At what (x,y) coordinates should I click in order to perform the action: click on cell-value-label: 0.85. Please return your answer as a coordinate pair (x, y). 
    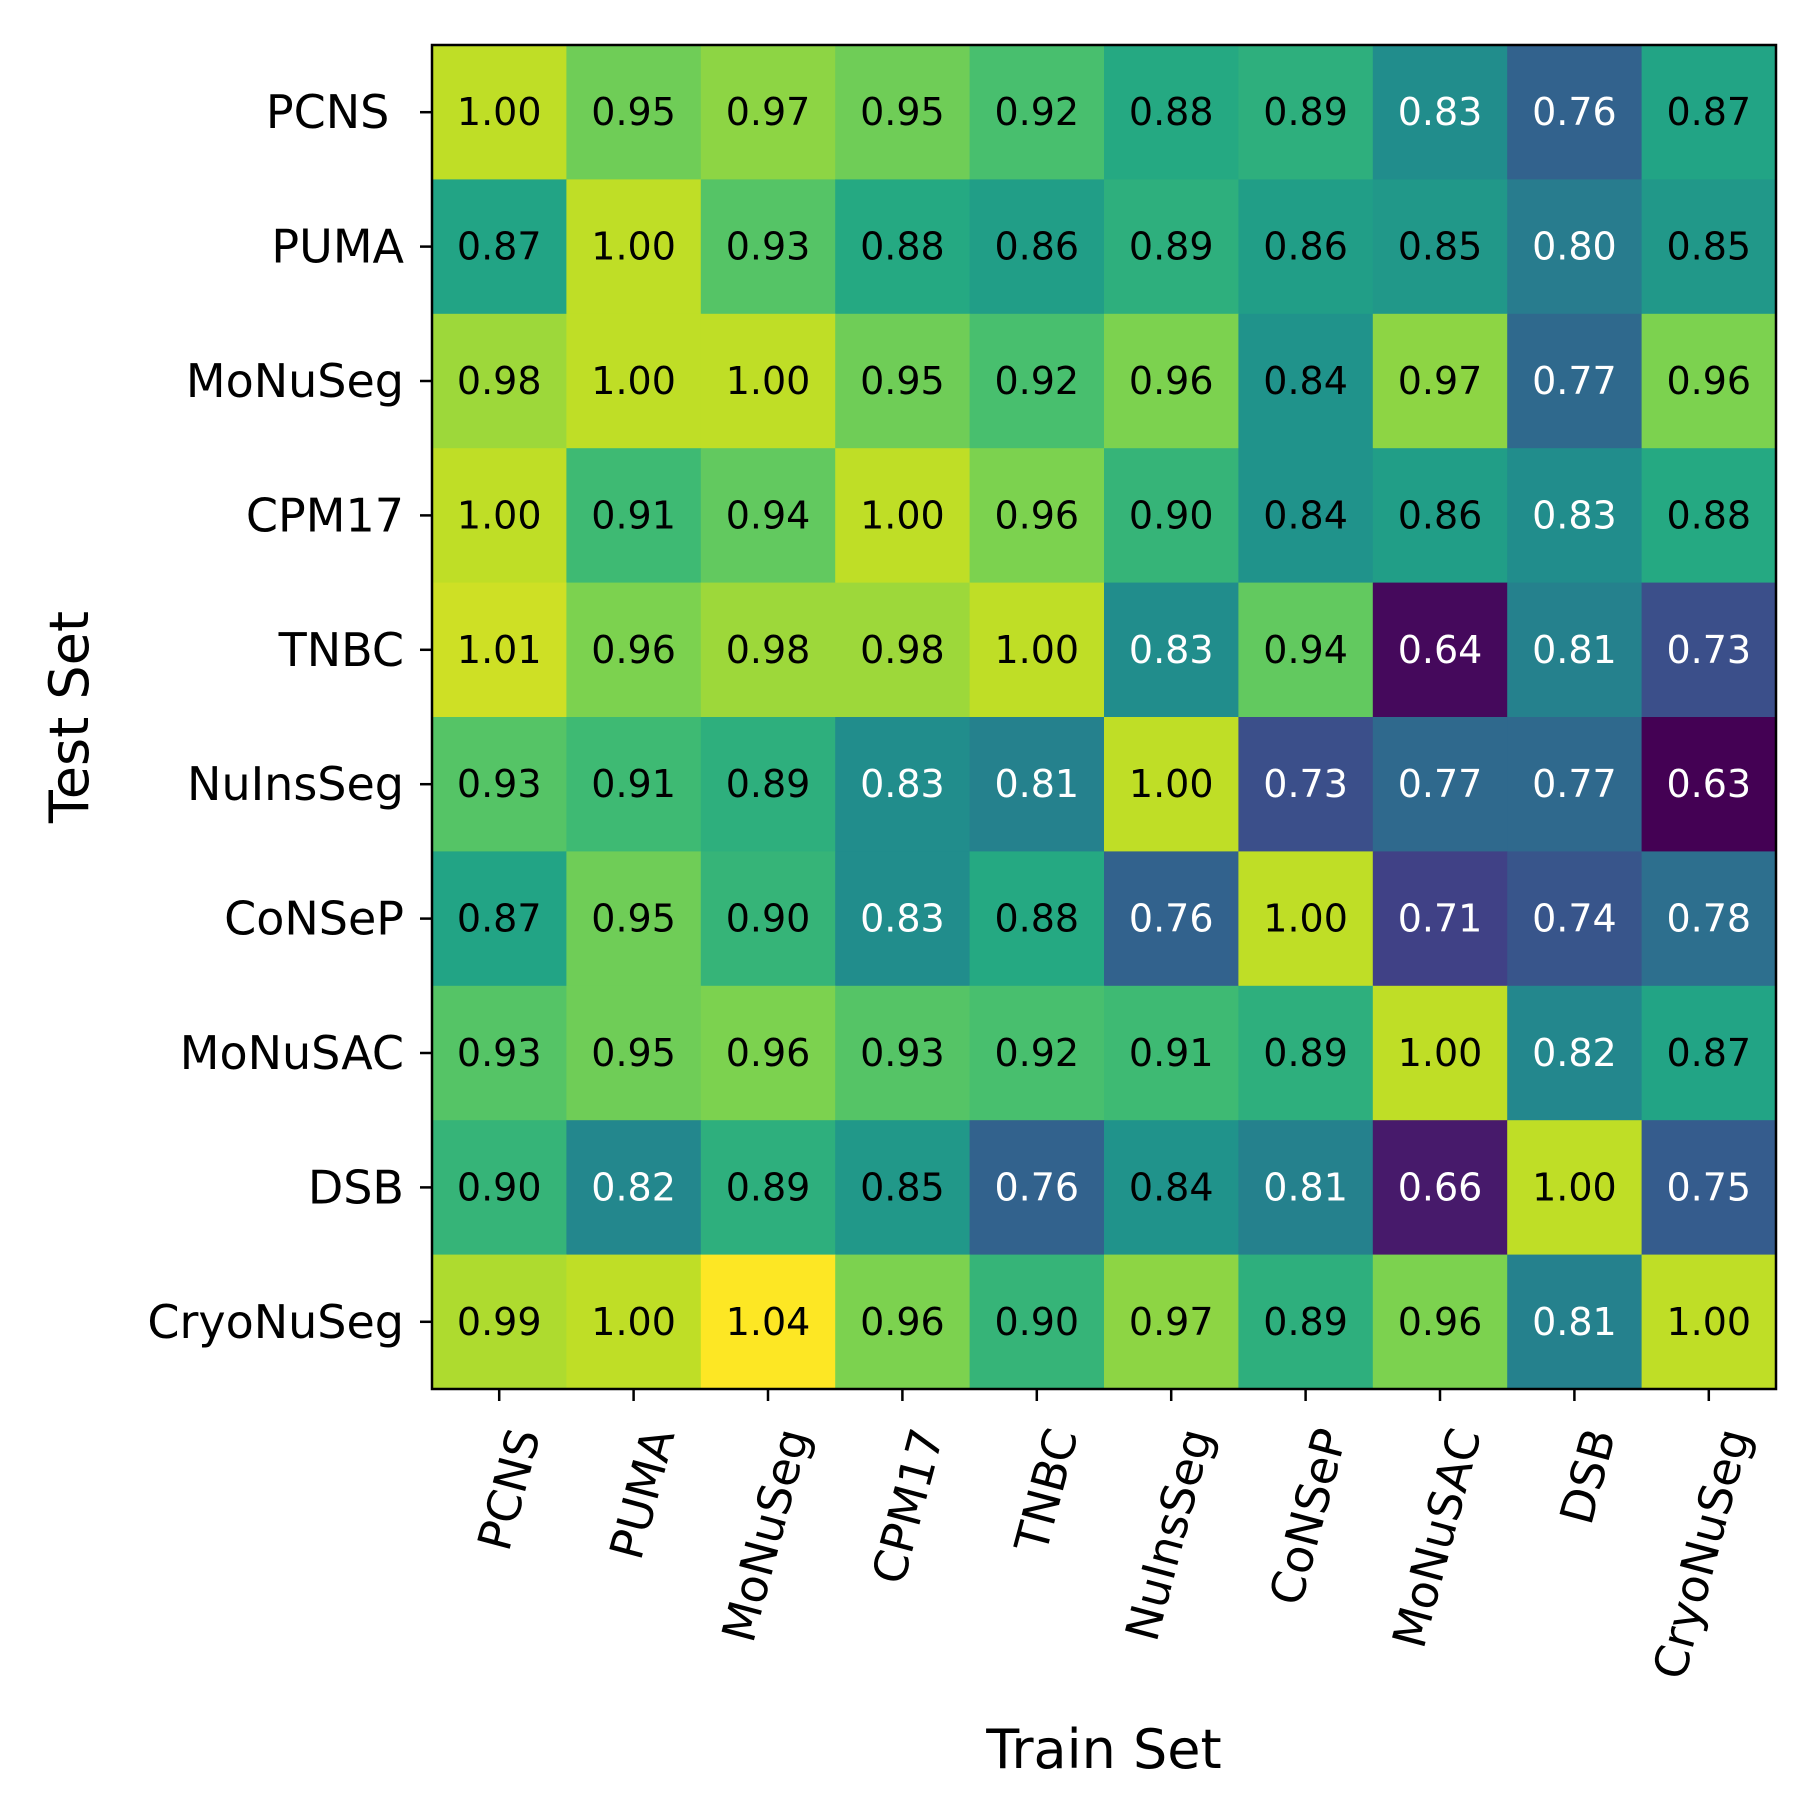
    Looking at the image, I should click on (1708, 247).